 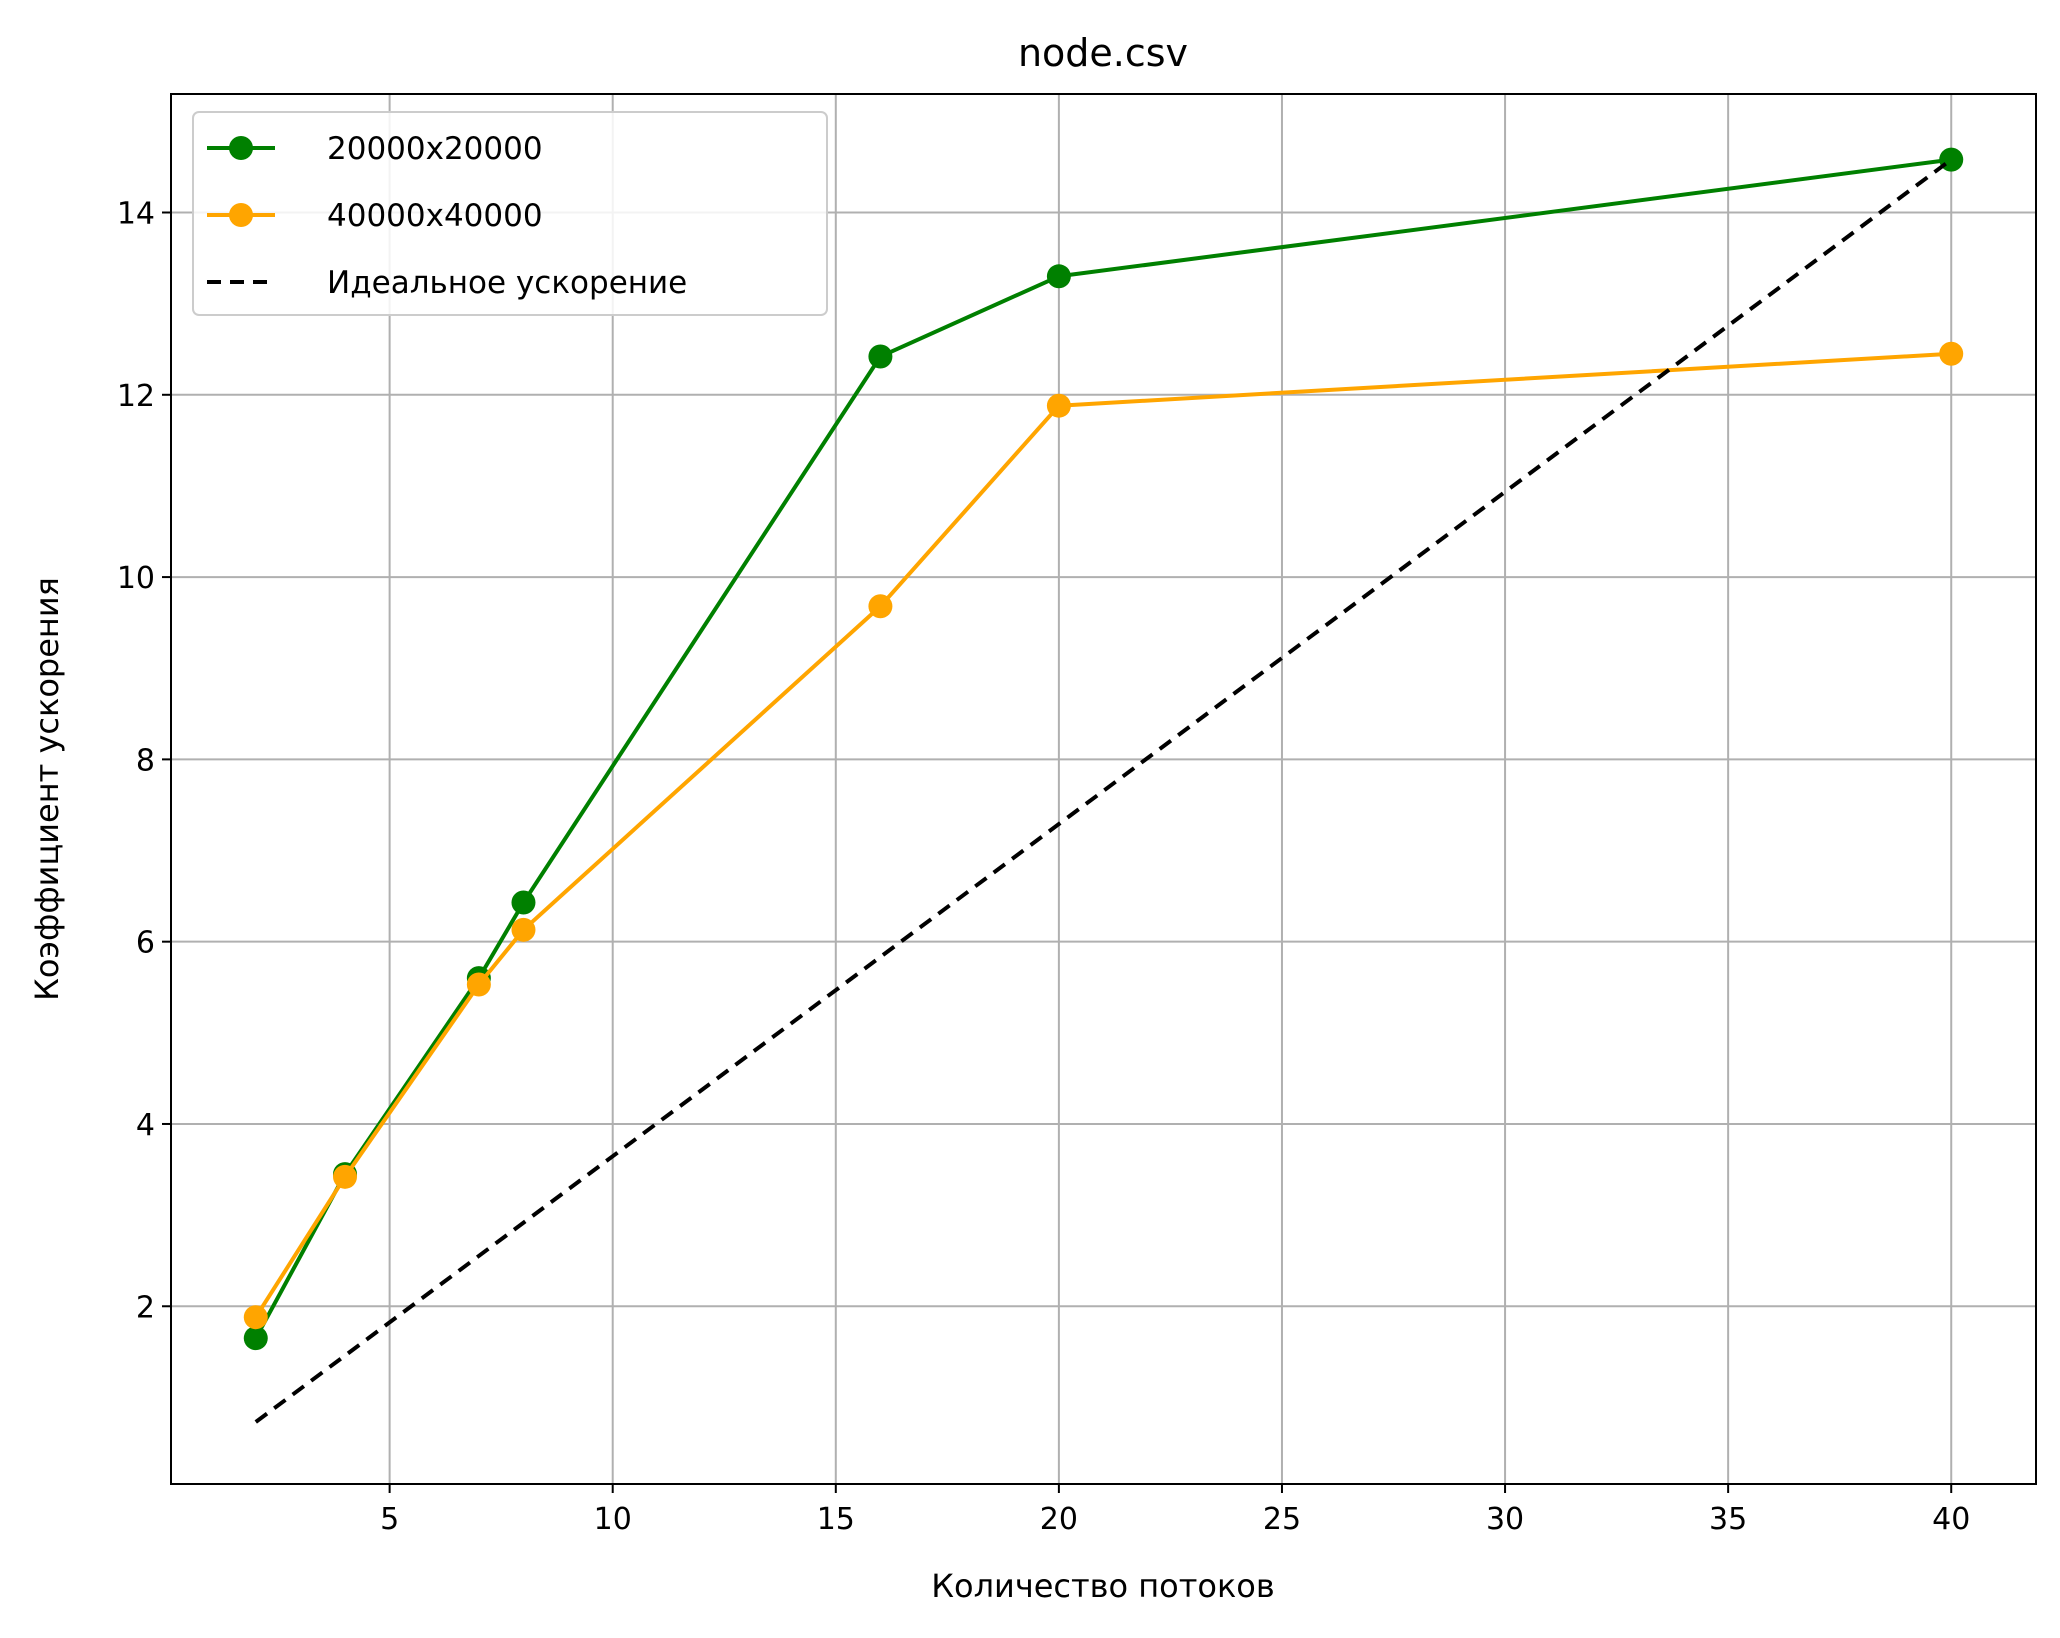 I want to click on legend-item-идеальное-ускорение: Идеальное ускорение, so click(x=447, y=283).